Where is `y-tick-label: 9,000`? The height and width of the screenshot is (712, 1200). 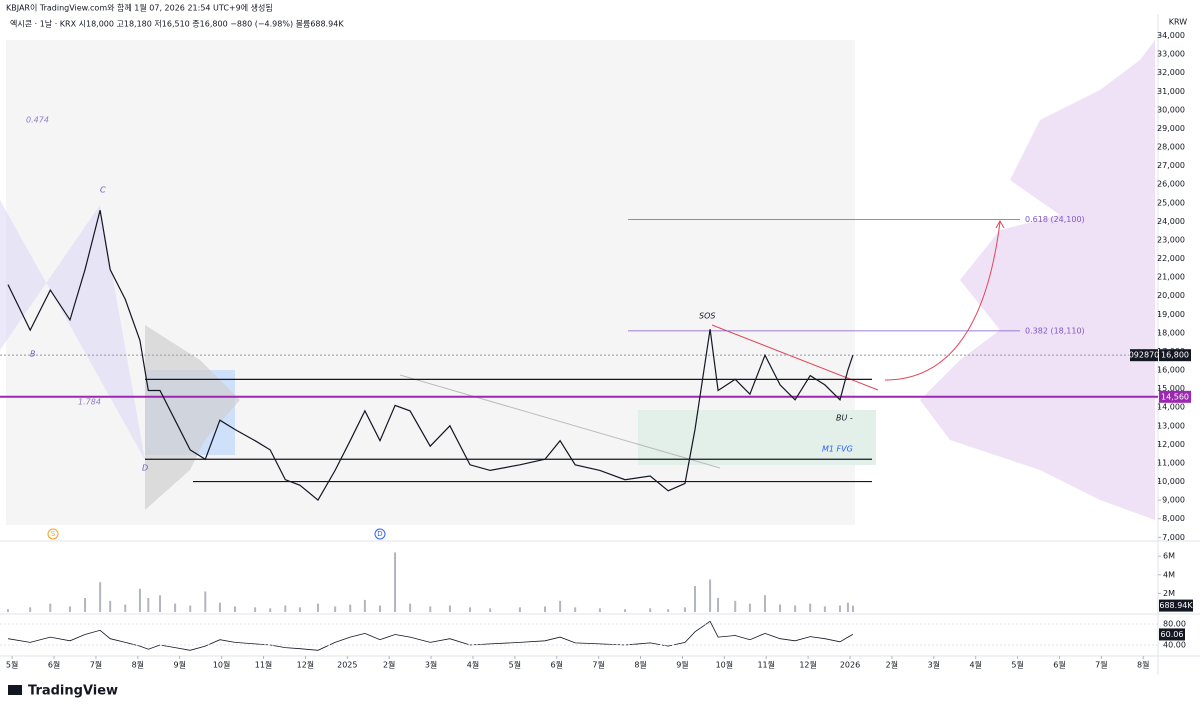
y-tick-label: 9,000 is located at coordinates (1173, 500).